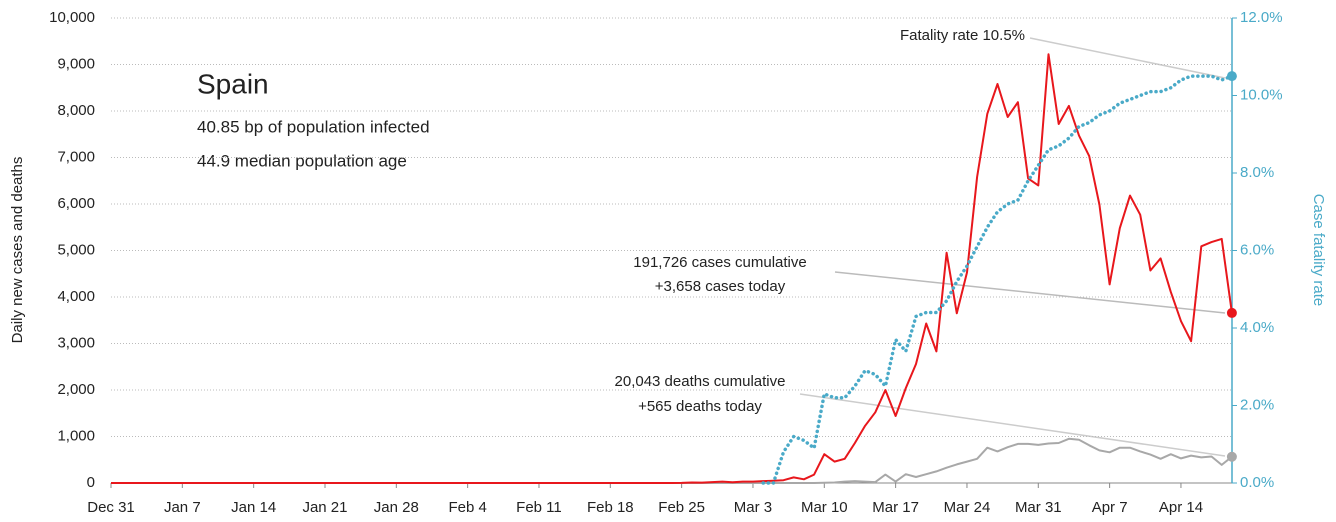  Describe the element at coordinates (1257, 249) in the screenshot. I see `y2-tick-label: 6.0%` at that location.